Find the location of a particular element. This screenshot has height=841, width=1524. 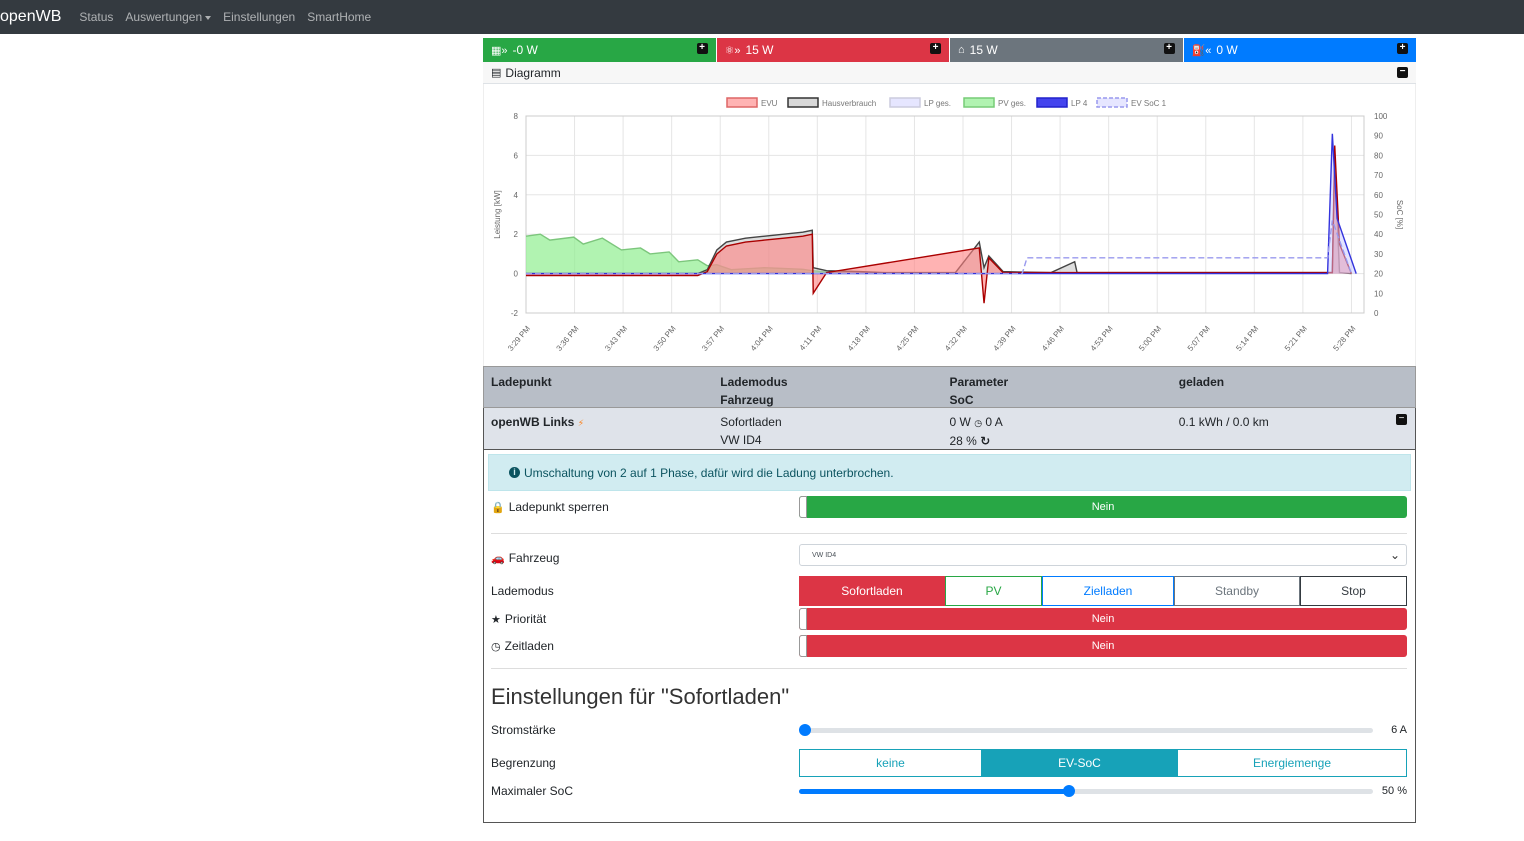

x-tick-label: 5:00 PM is located at coordinates (1150, 338).